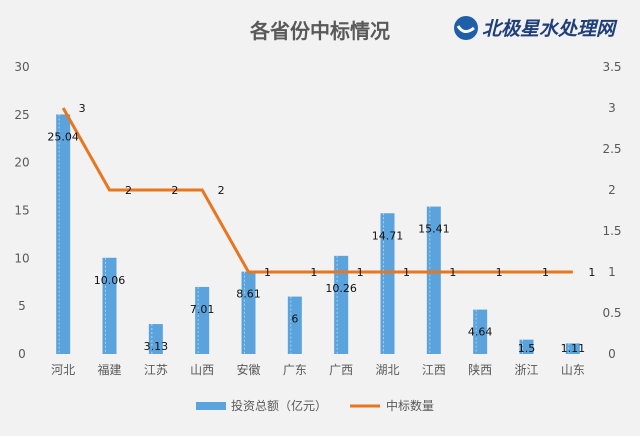 The height and width of the screenshot is (436, 640). I want to click on x-tick-label: 安徽, so click(248, 369).